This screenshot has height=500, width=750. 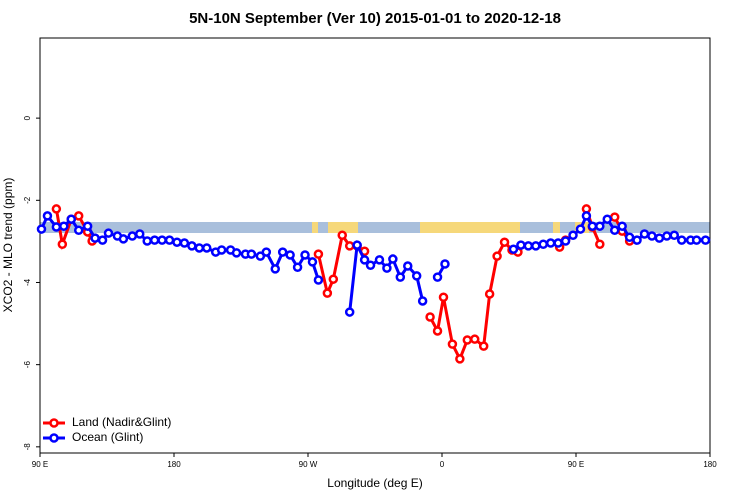 What do you see at coordinates (8, 245) in the screenshot?
I see `y-axis-label: XCO2 - MLO trend (ppm)` at bounding box center [8, 245].